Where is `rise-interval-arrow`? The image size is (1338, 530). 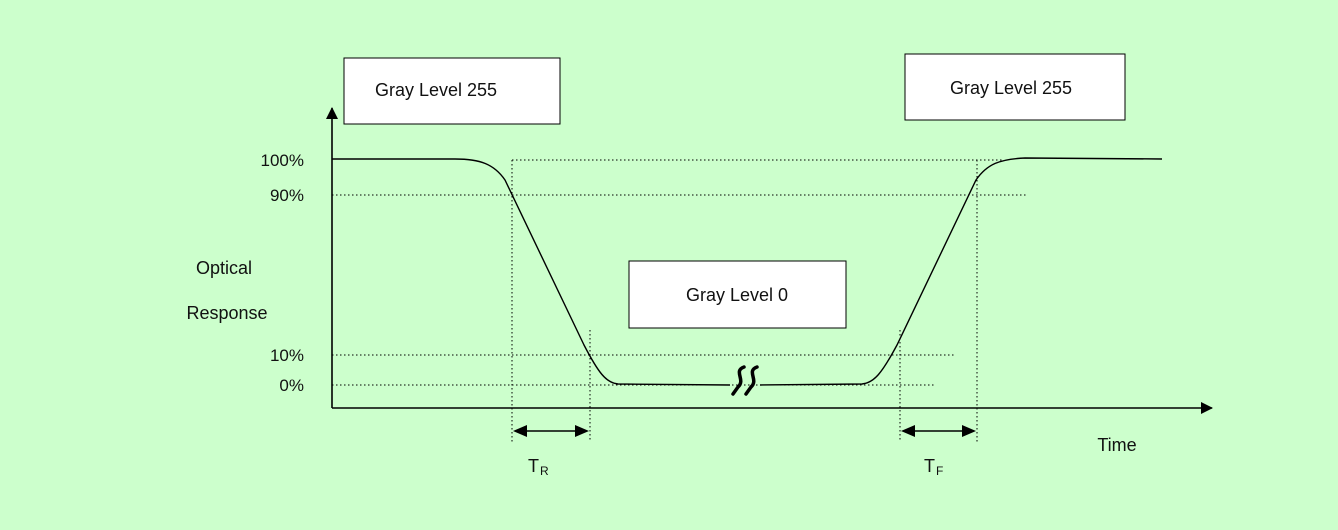 rise-interval-arrow is located at coordinates (551, 431).